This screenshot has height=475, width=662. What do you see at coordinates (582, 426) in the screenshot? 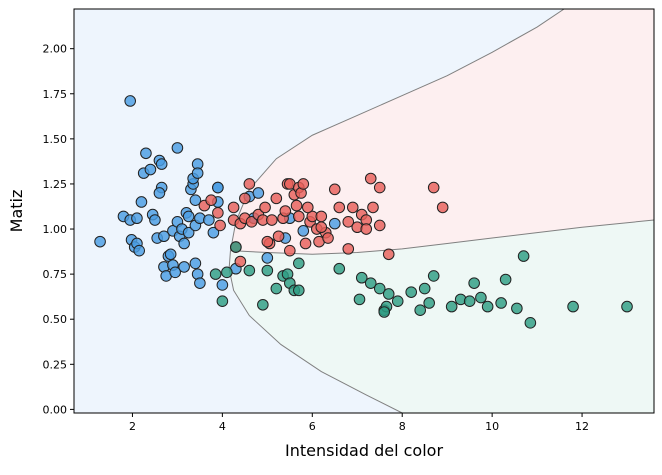
I see `x-tick-label: 12` at bounding box center [582, 426].